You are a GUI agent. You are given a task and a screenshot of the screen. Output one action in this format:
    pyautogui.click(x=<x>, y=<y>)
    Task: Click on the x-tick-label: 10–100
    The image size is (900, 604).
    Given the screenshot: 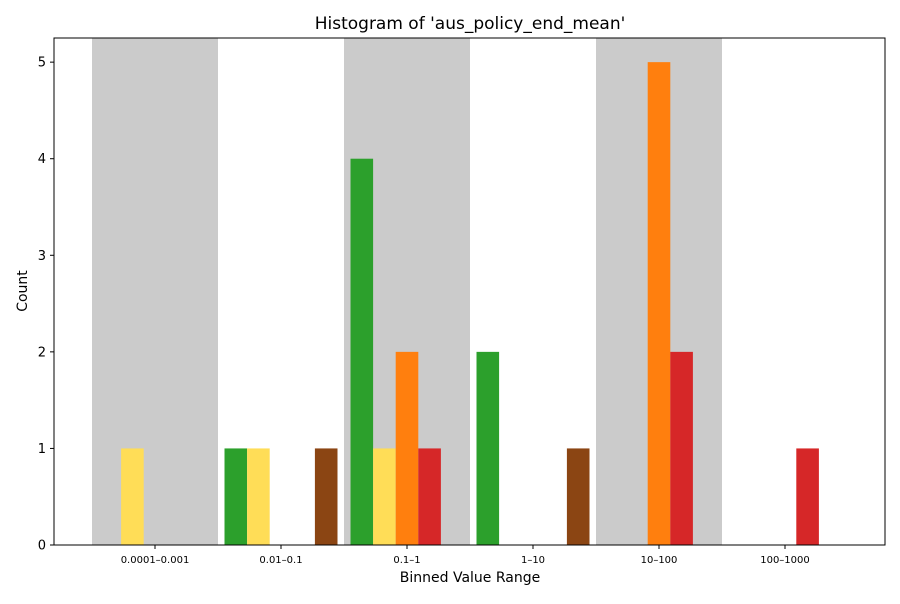 What is the action you would take?
    pyautogui.click(x=659, y=560)
    